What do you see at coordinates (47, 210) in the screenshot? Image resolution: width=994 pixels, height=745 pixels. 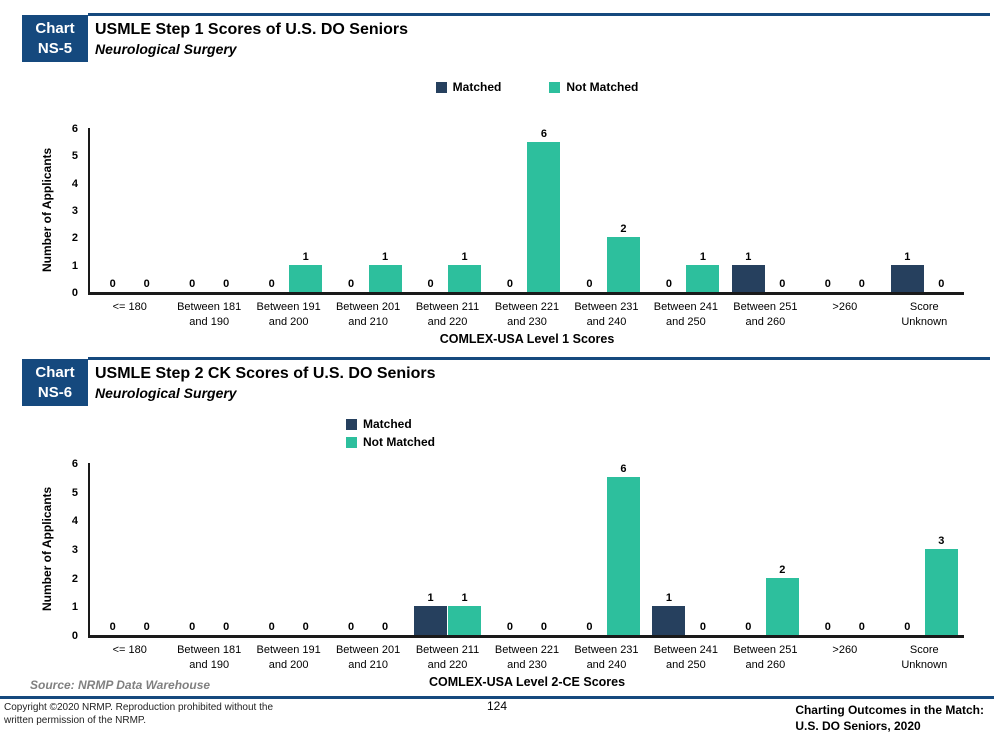 I see `y-axis-title: Number of Applicants` at bounding box center [47, 210].